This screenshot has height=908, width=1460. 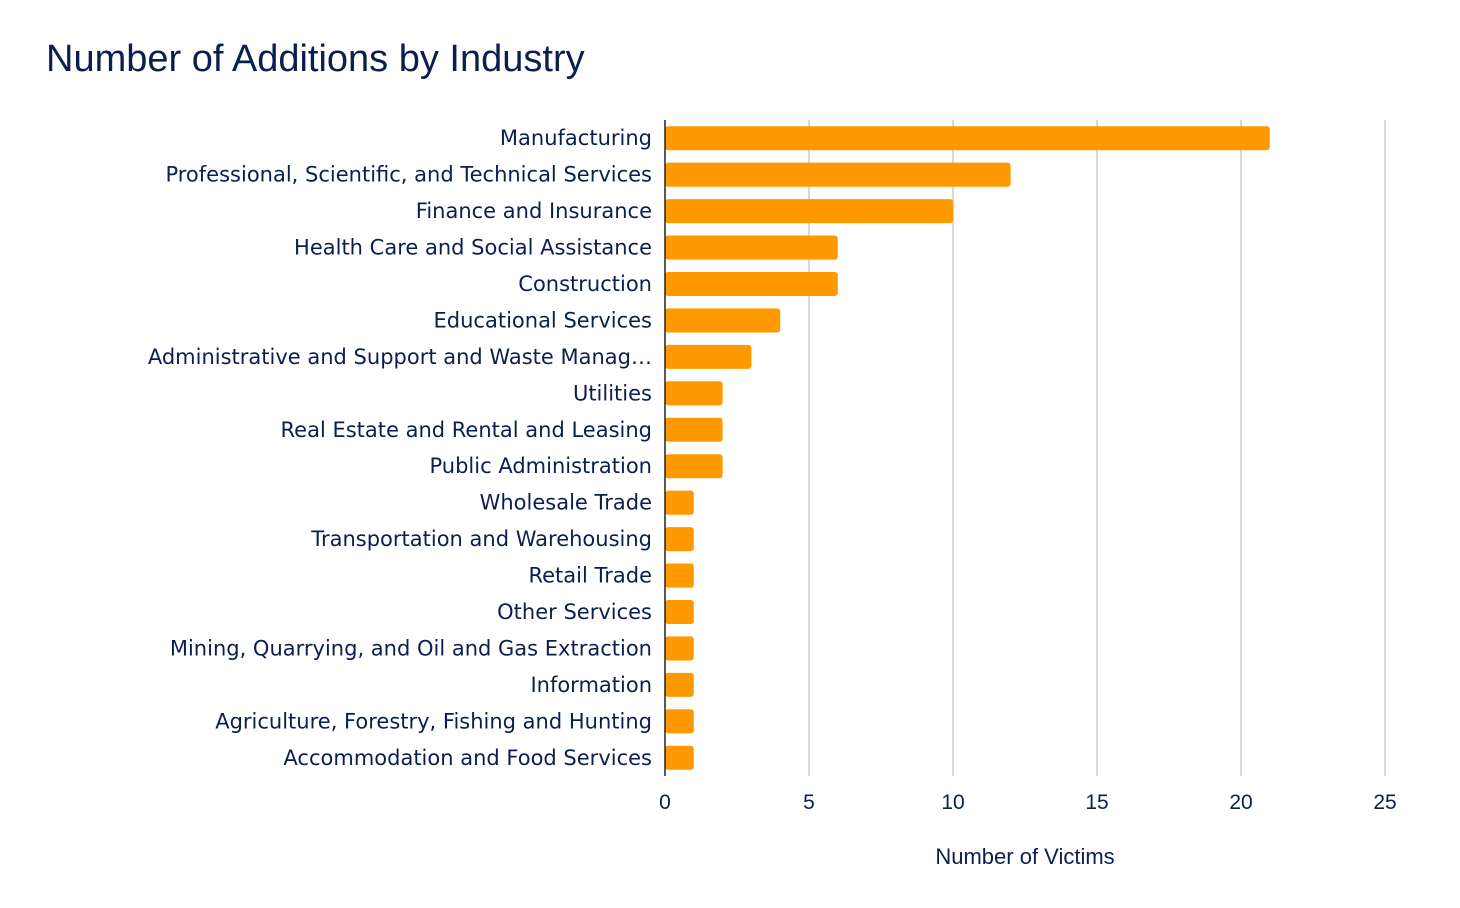 What do you see at coordinates (466, 430) in the screenshot?
I see `category-label: Real Estate and Rental and Leasing` at bounding box center [466, 430].